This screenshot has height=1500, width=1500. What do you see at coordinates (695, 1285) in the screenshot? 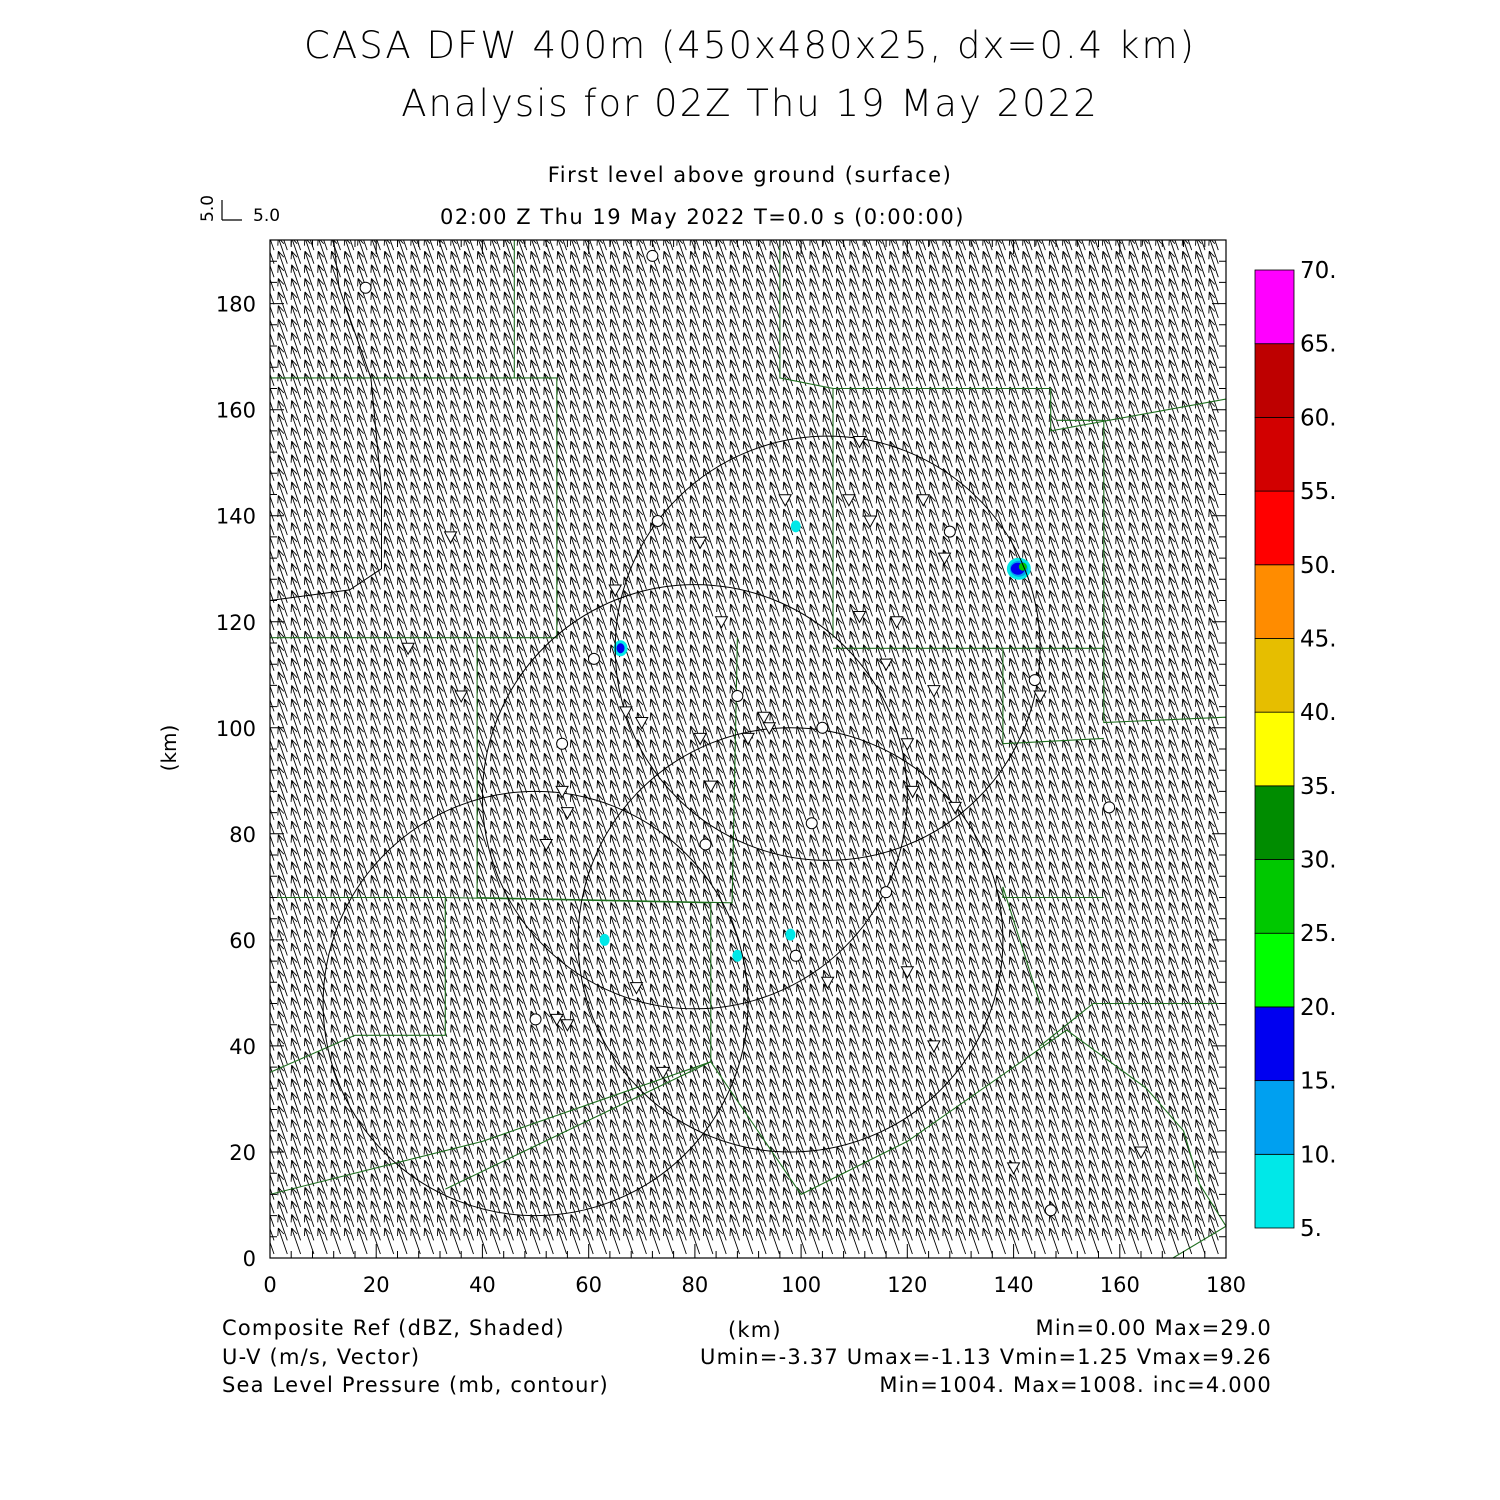
I see `x-tick-label: 80` at bounding box center [695, 1285].